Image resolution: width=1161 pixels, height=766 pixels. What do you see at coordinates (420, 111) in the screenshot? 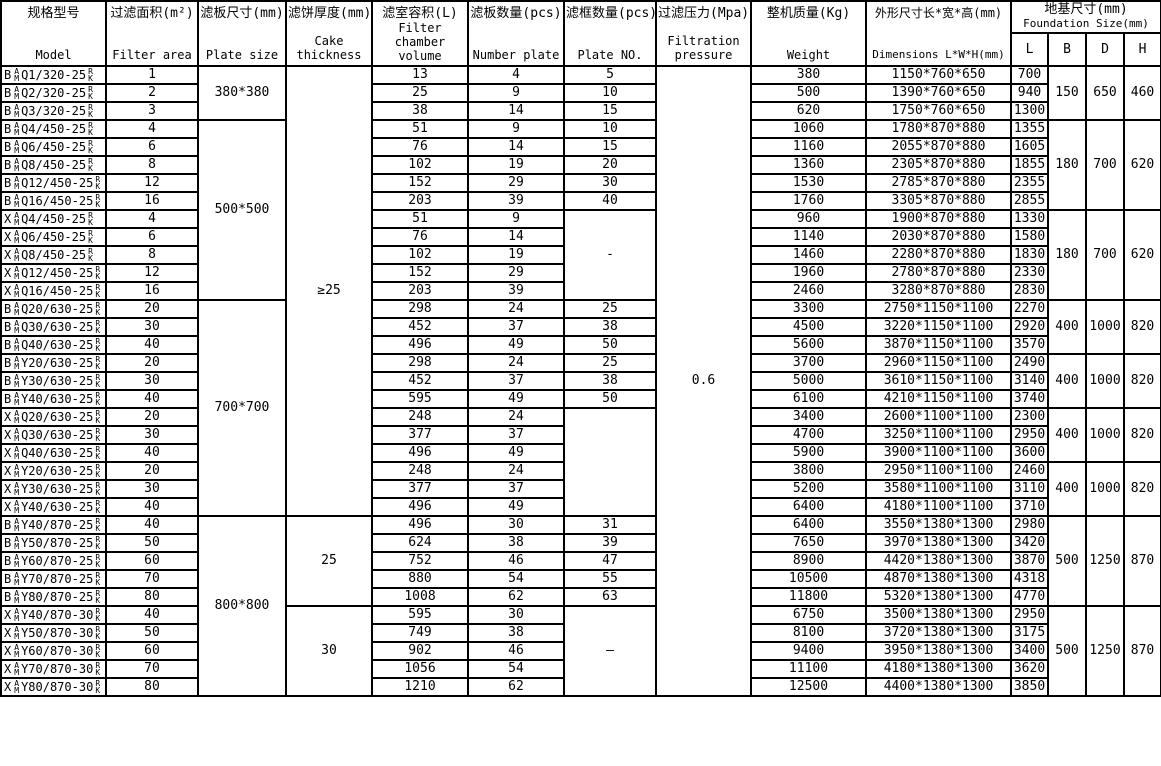
I see `cell-chamber-volume: 38` at bounding box center [420, 111].